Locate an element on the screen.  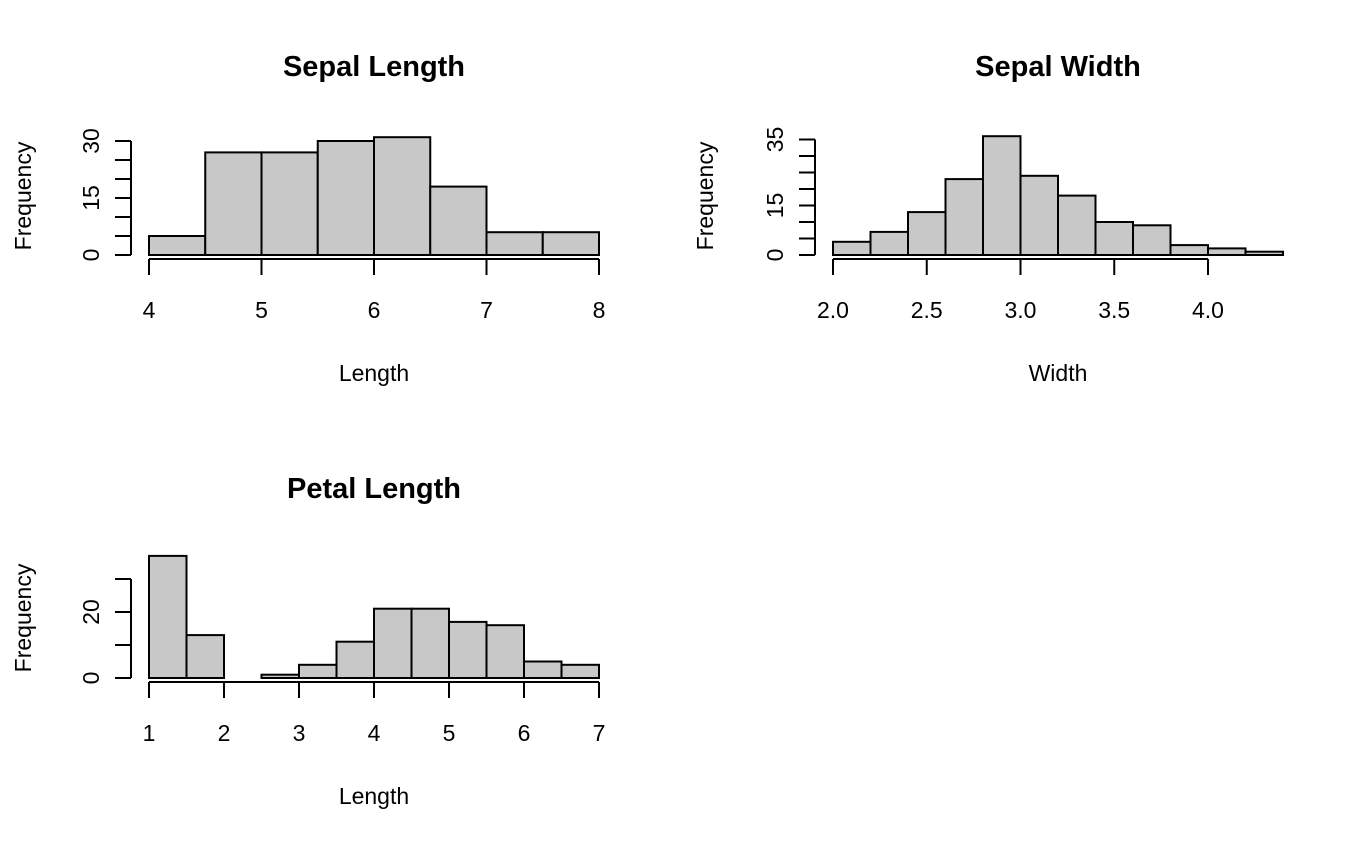
x-tick-label: 3.0 is located at coordinates (1021, 310).